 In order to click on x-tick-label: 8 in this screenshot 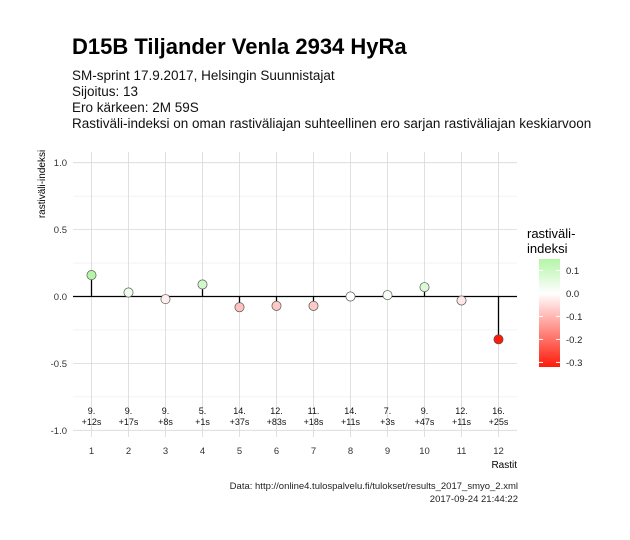, I will do `click(350, 451)`.